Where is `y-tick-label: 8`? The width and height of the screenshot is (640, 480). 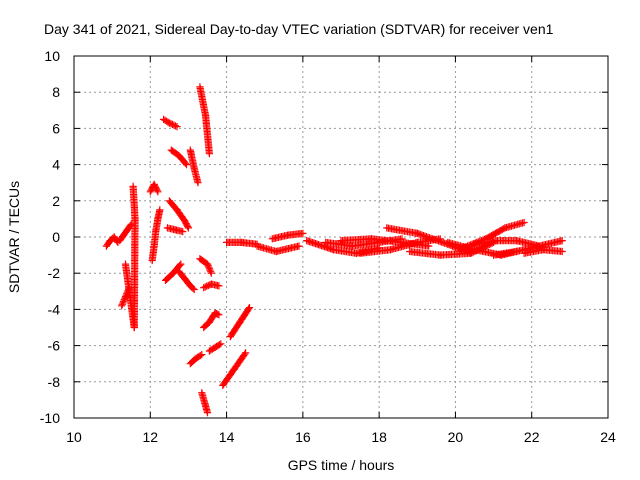
y-tick-label: 8 is located at coordinates (56, 92).